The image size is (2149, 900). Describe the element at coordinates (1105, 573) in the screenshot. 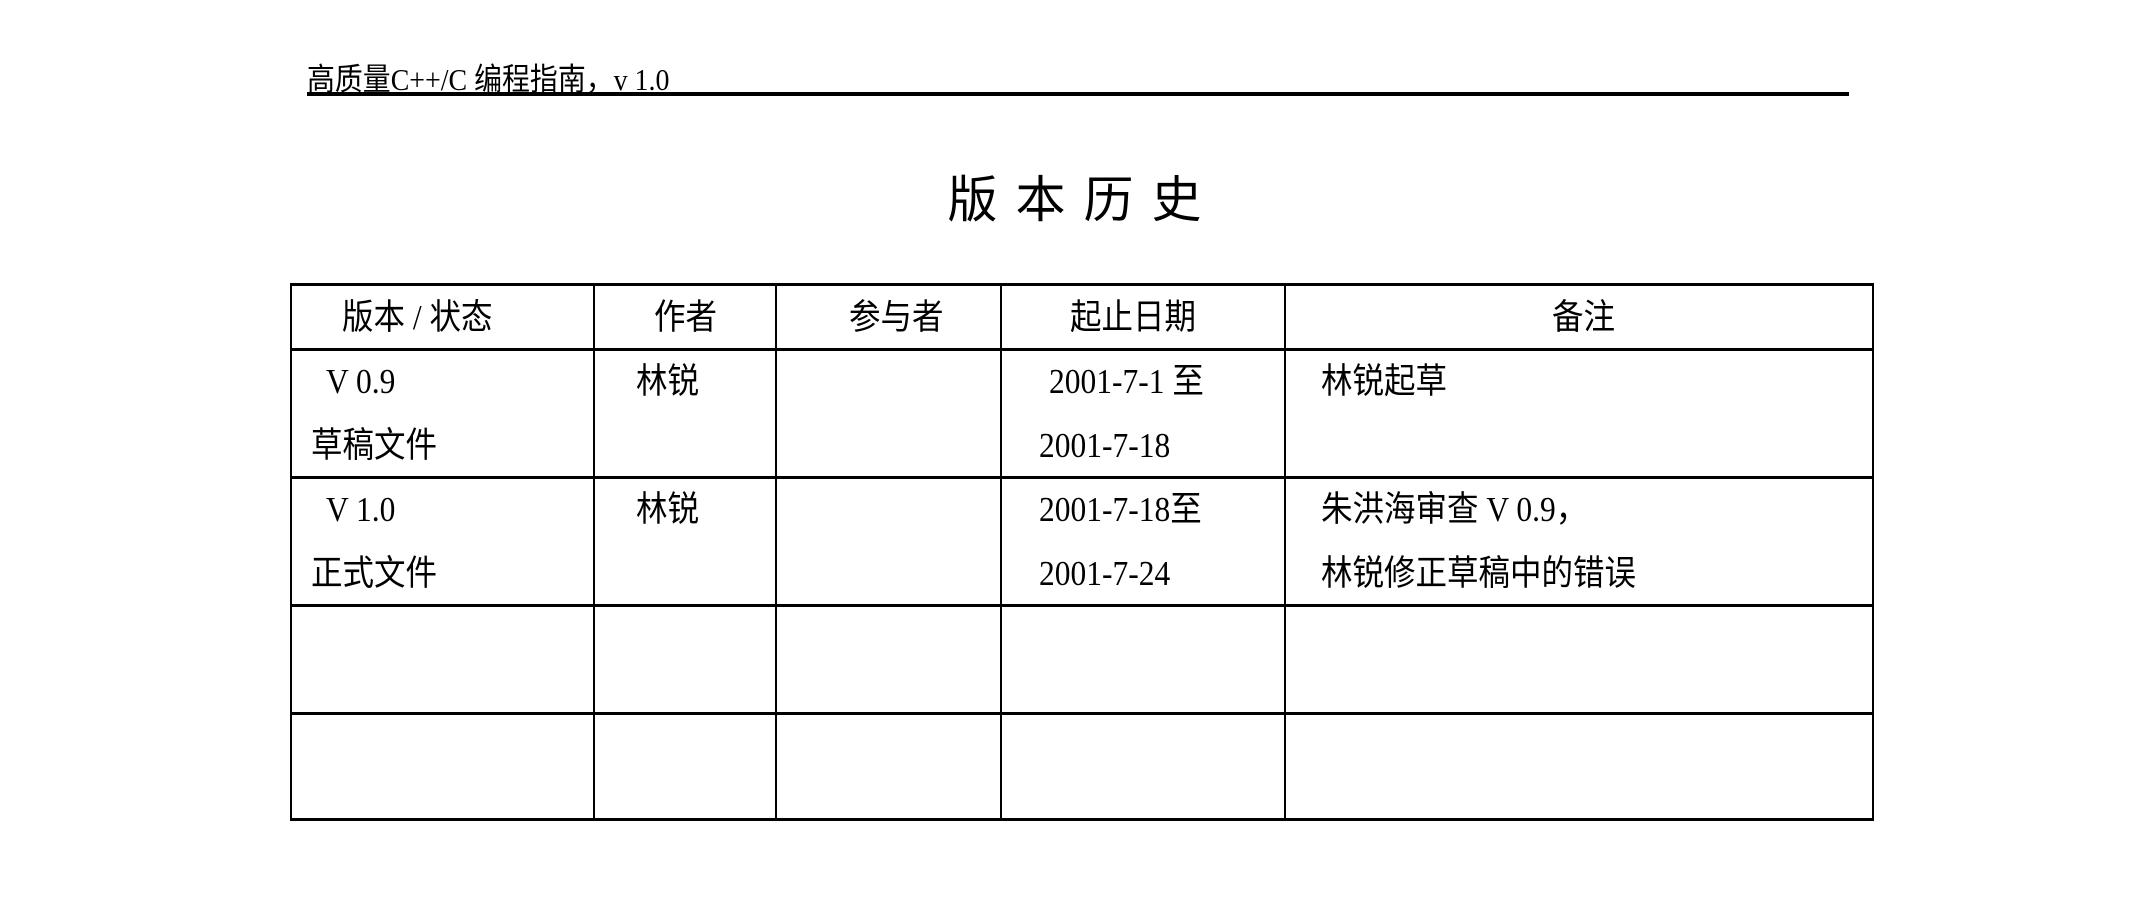

I see `date-end-cell: 2001-7-24` at that location.